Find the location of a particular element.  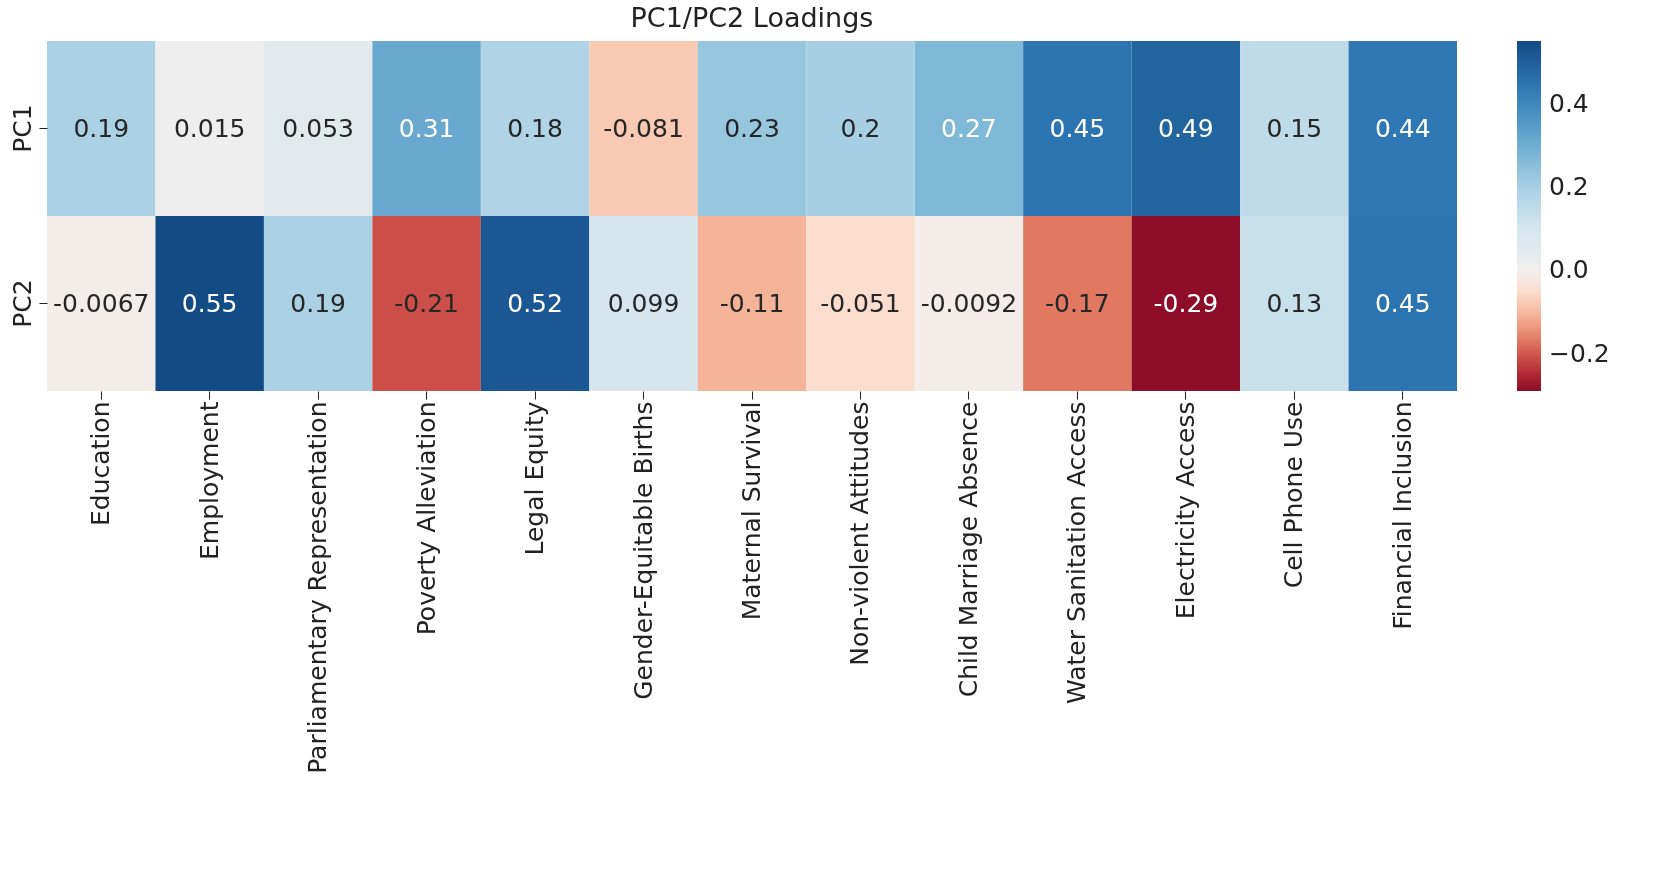

data-label: -0.081 is located at coordinates (643, 128).